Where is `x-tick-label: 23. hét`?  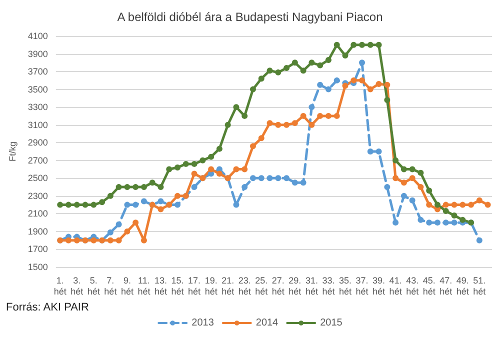
x-tick-label: 23. hét is located at coordinates (245, 286).